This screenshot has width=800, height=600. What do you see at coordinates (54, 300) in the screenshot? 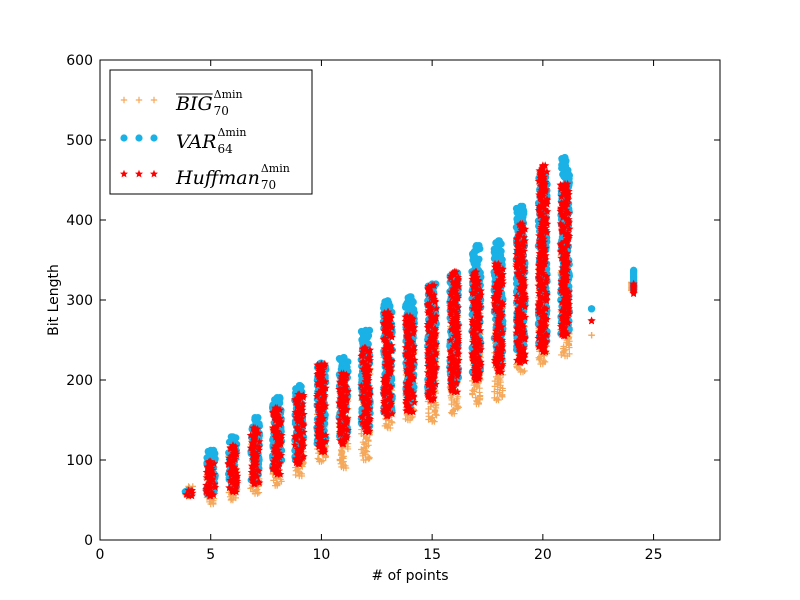
I see `y-axis-label: Bit Length` at bounding box center [54, 300].